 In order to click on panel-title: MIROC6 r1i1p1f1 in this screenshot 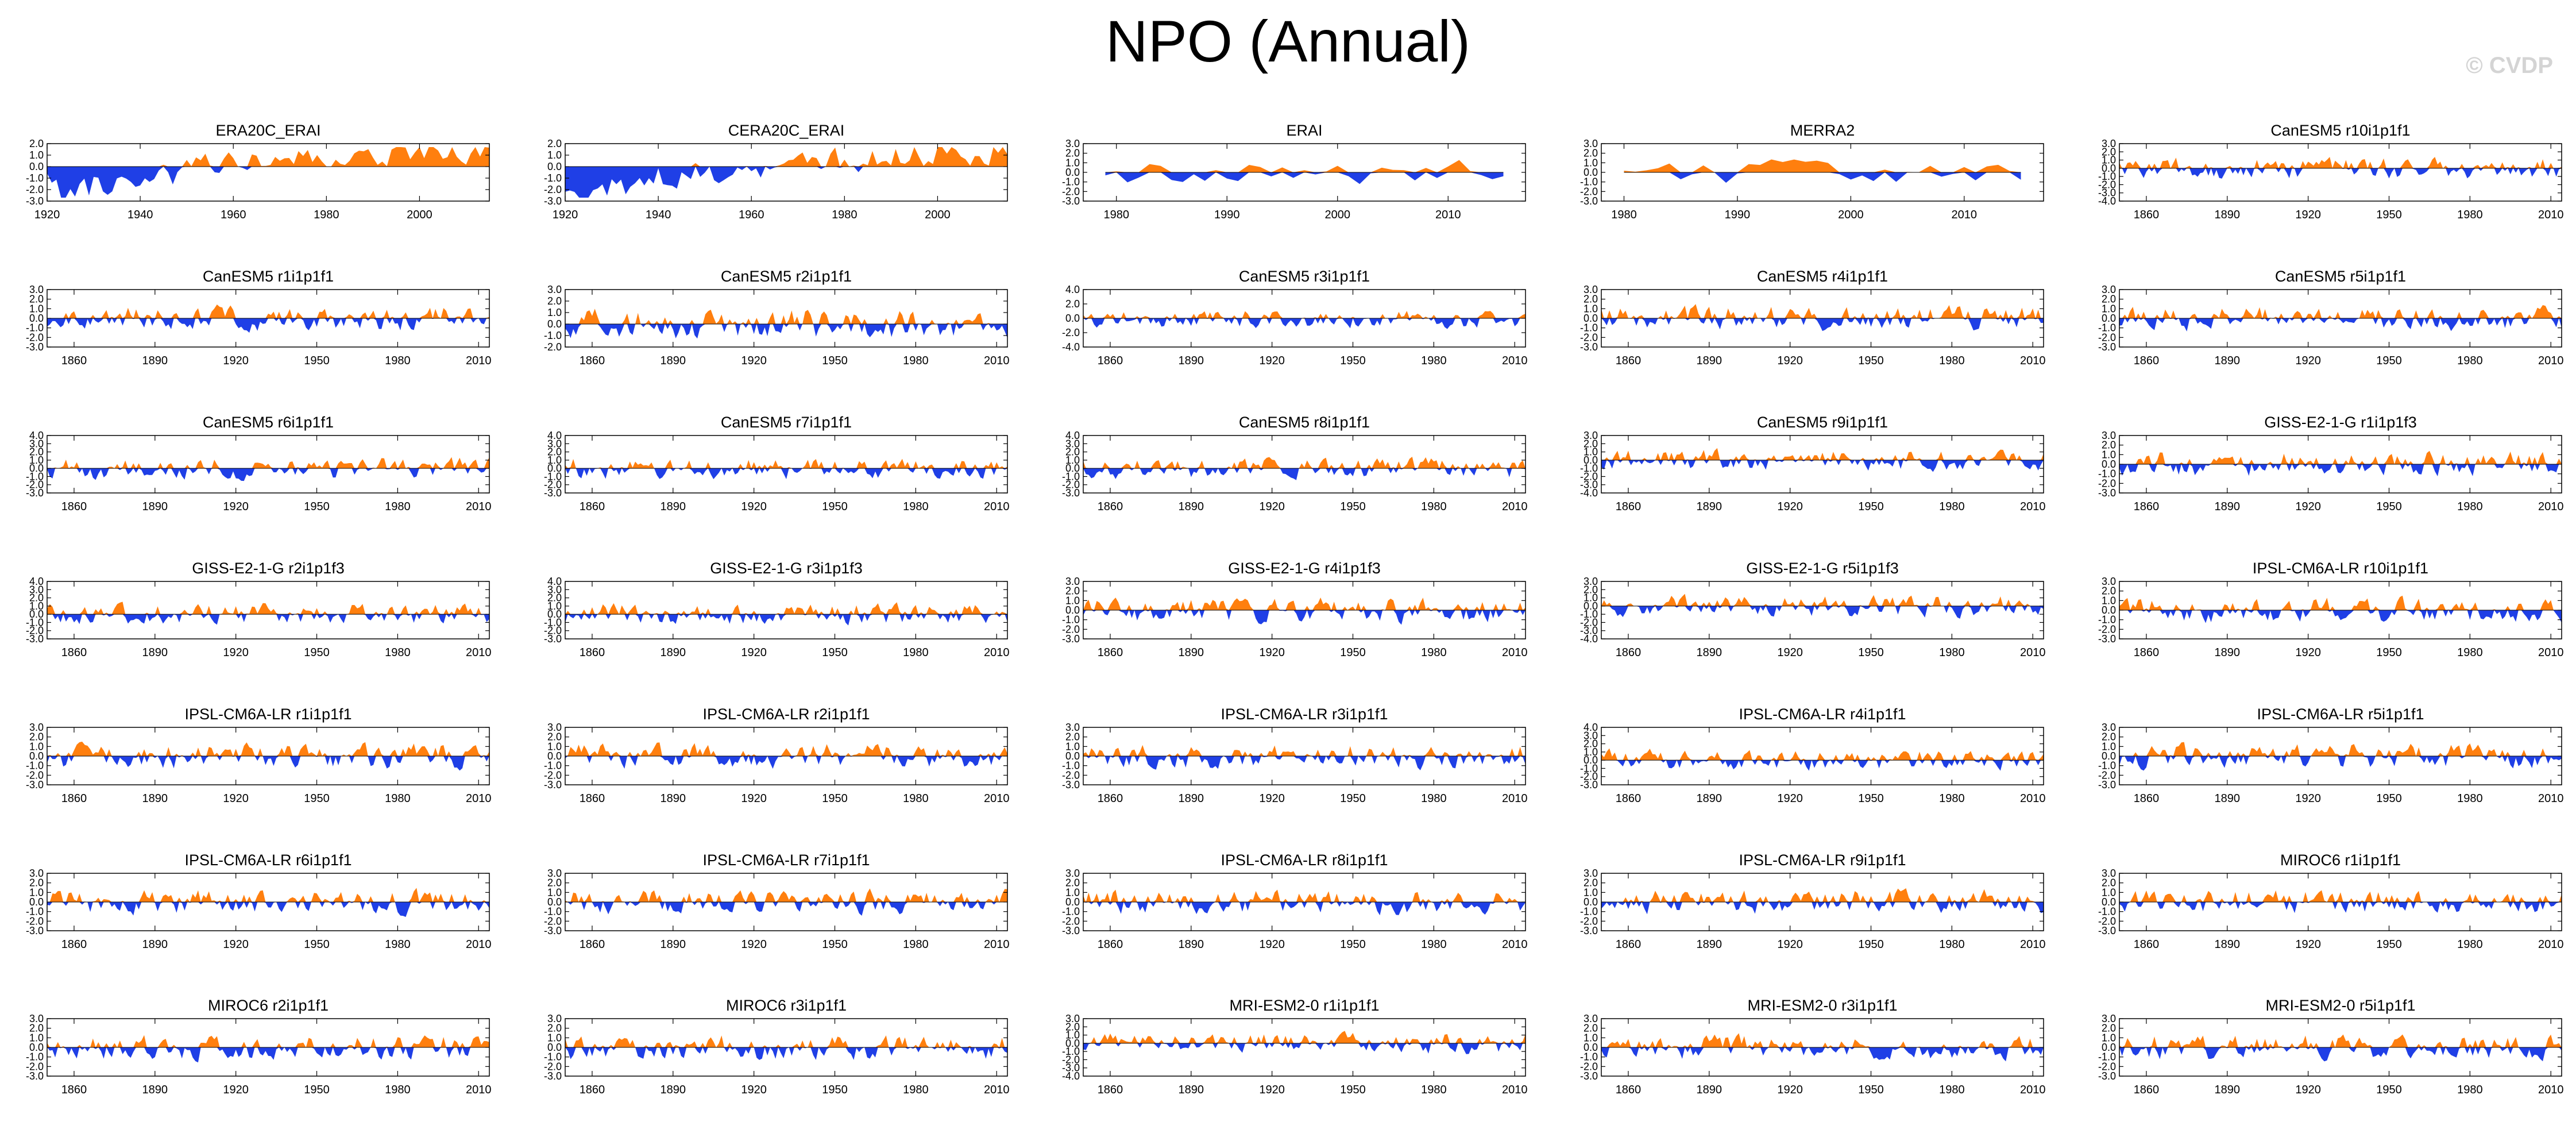, I will do `click(2340, 860)`.